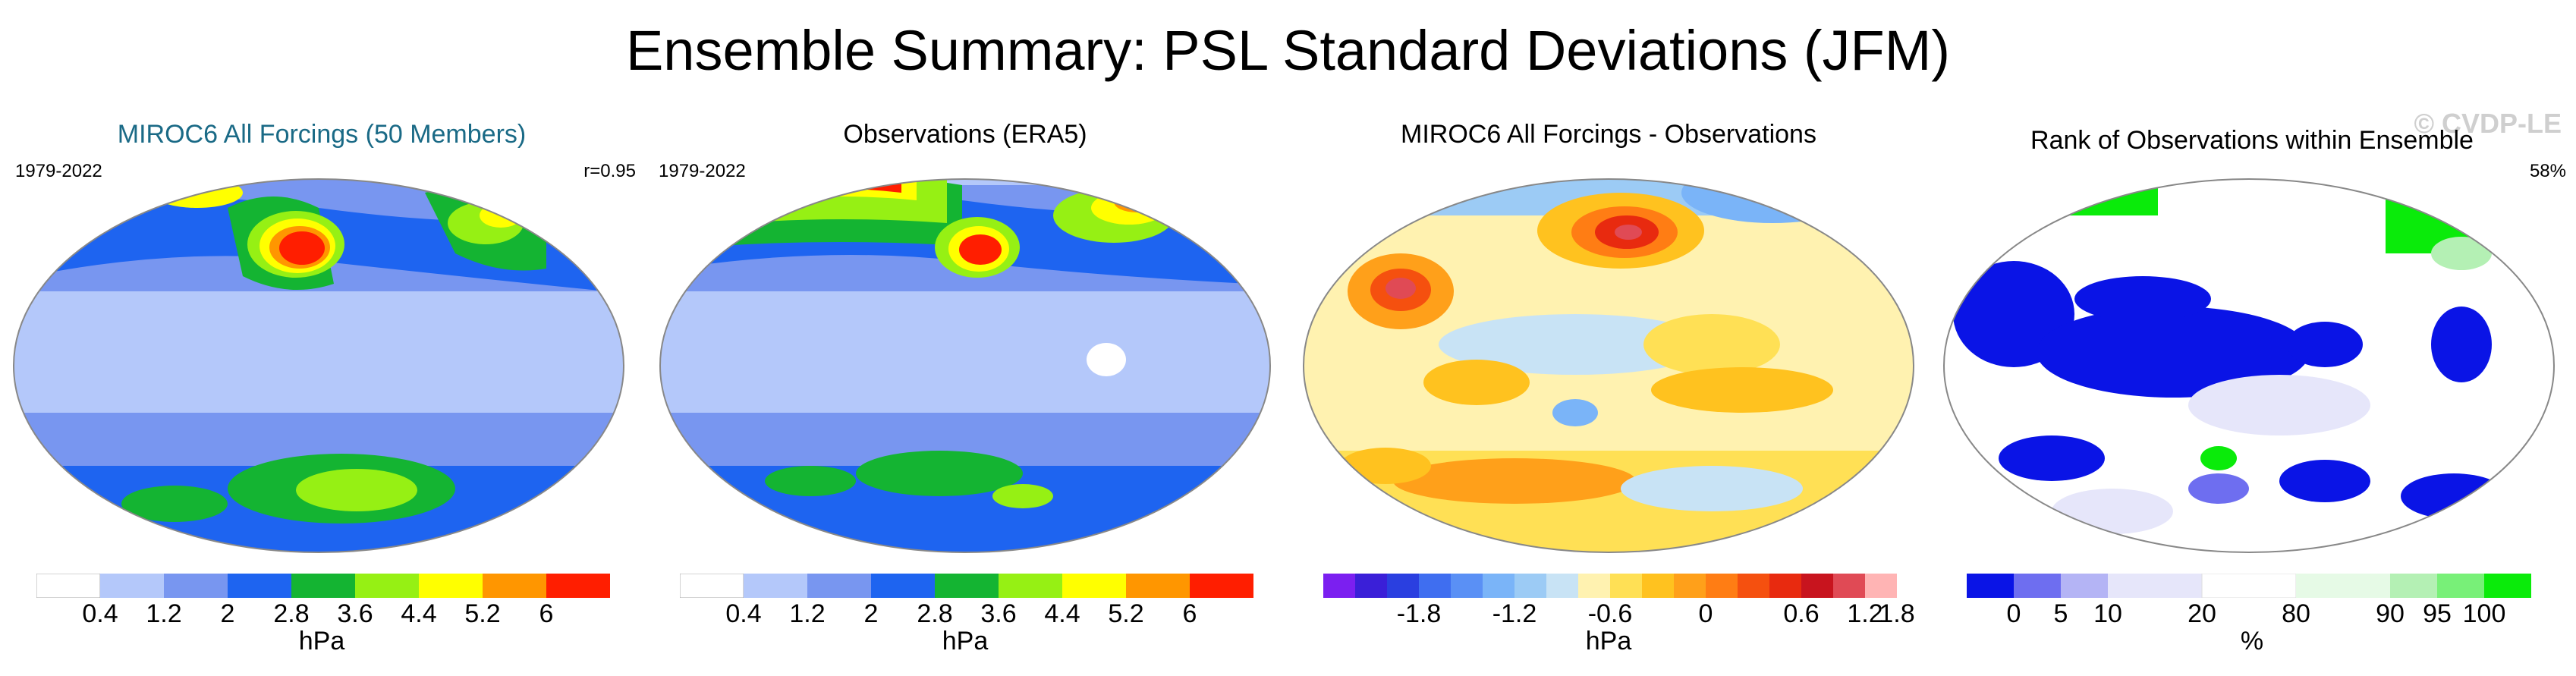 This screenshot has width=2576, height=676. Describe the element at coordinates (1610, 613) in the screenshot. I see `tick-label: -0.6` at that location.